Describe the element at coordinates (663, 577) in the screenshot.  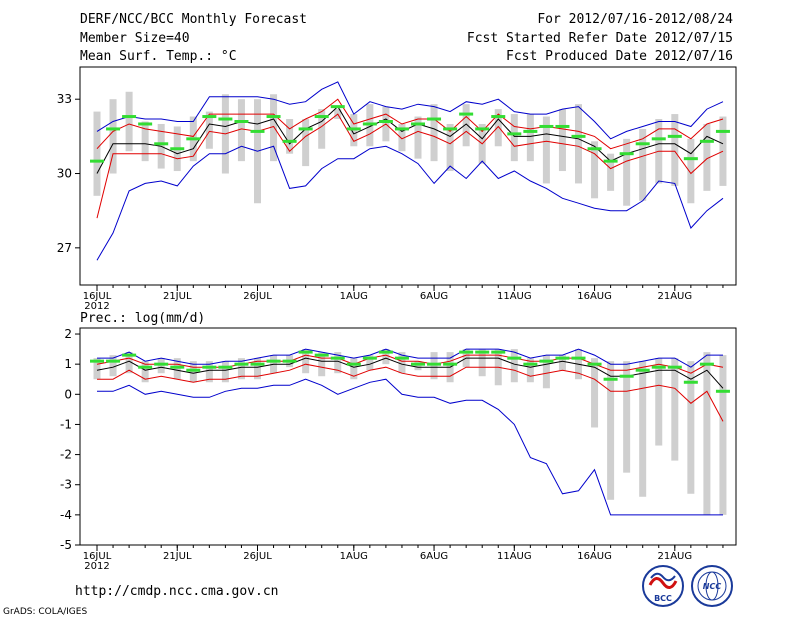
I see `bcc-logo-swirl` at that location.